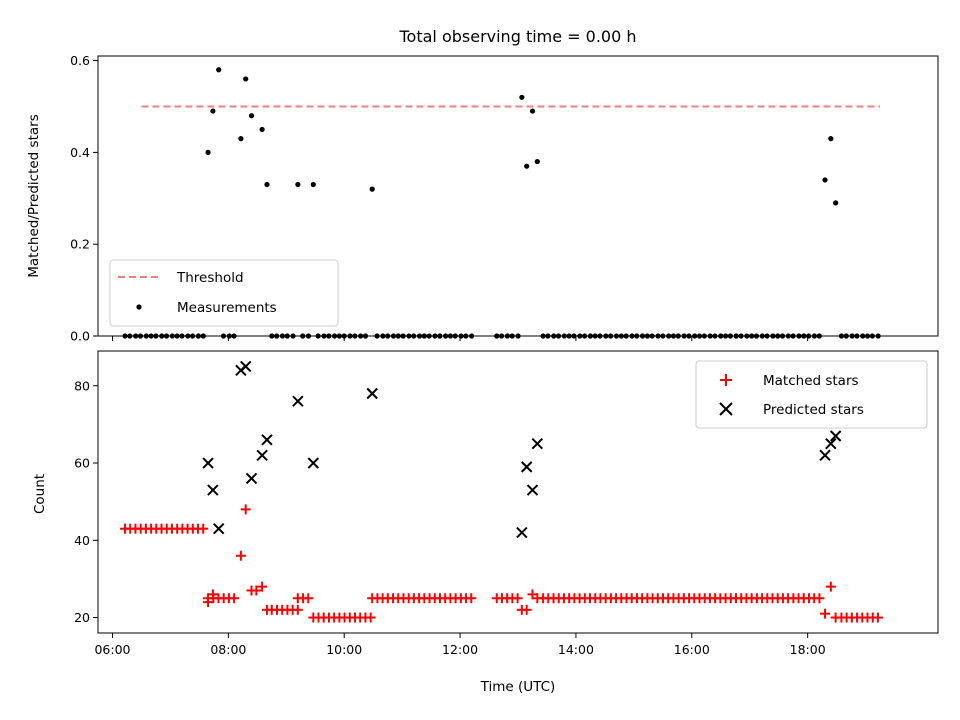 The image size is (960, 720). I want to click on y-tick-label: 0.2, so click(80, 244).